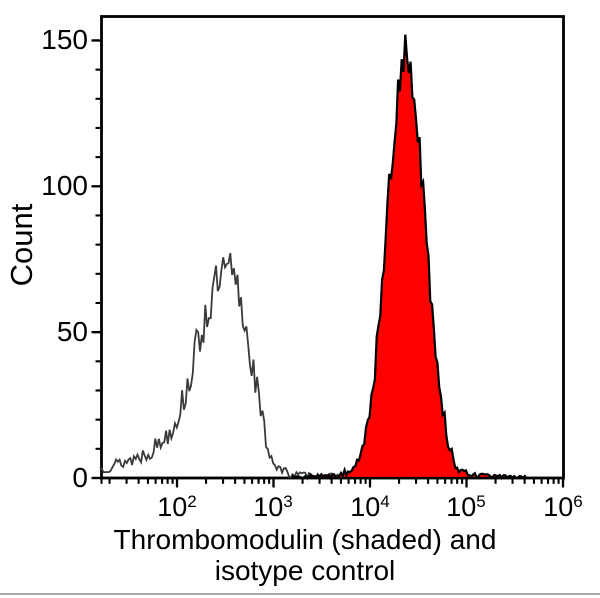  I want to click on y-tick-label-0: 0, so click(80, 477).